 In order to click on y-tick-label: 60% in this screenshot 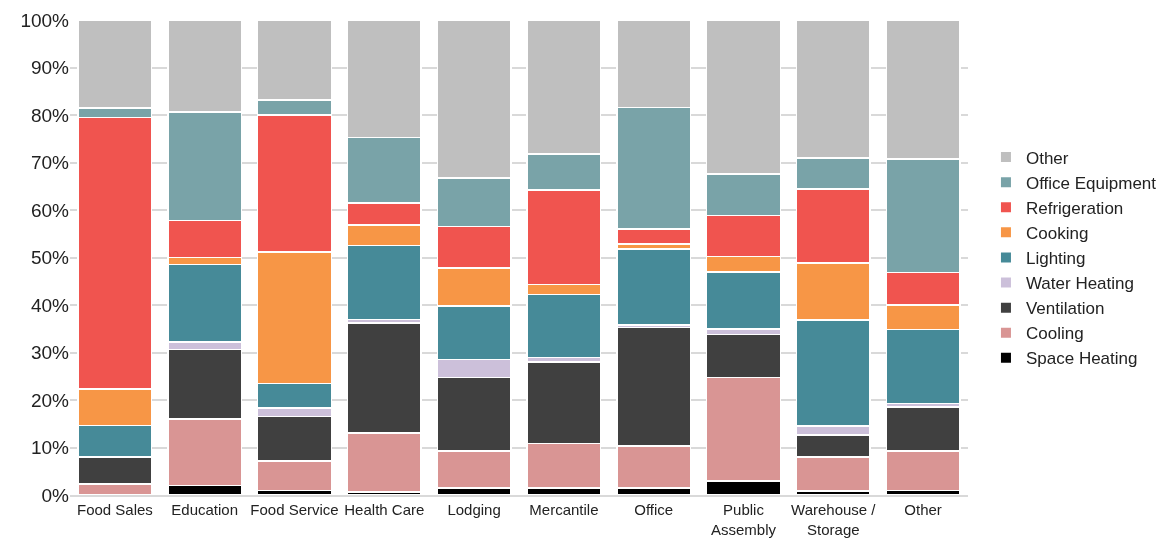, I will do `click(50, 210)`.